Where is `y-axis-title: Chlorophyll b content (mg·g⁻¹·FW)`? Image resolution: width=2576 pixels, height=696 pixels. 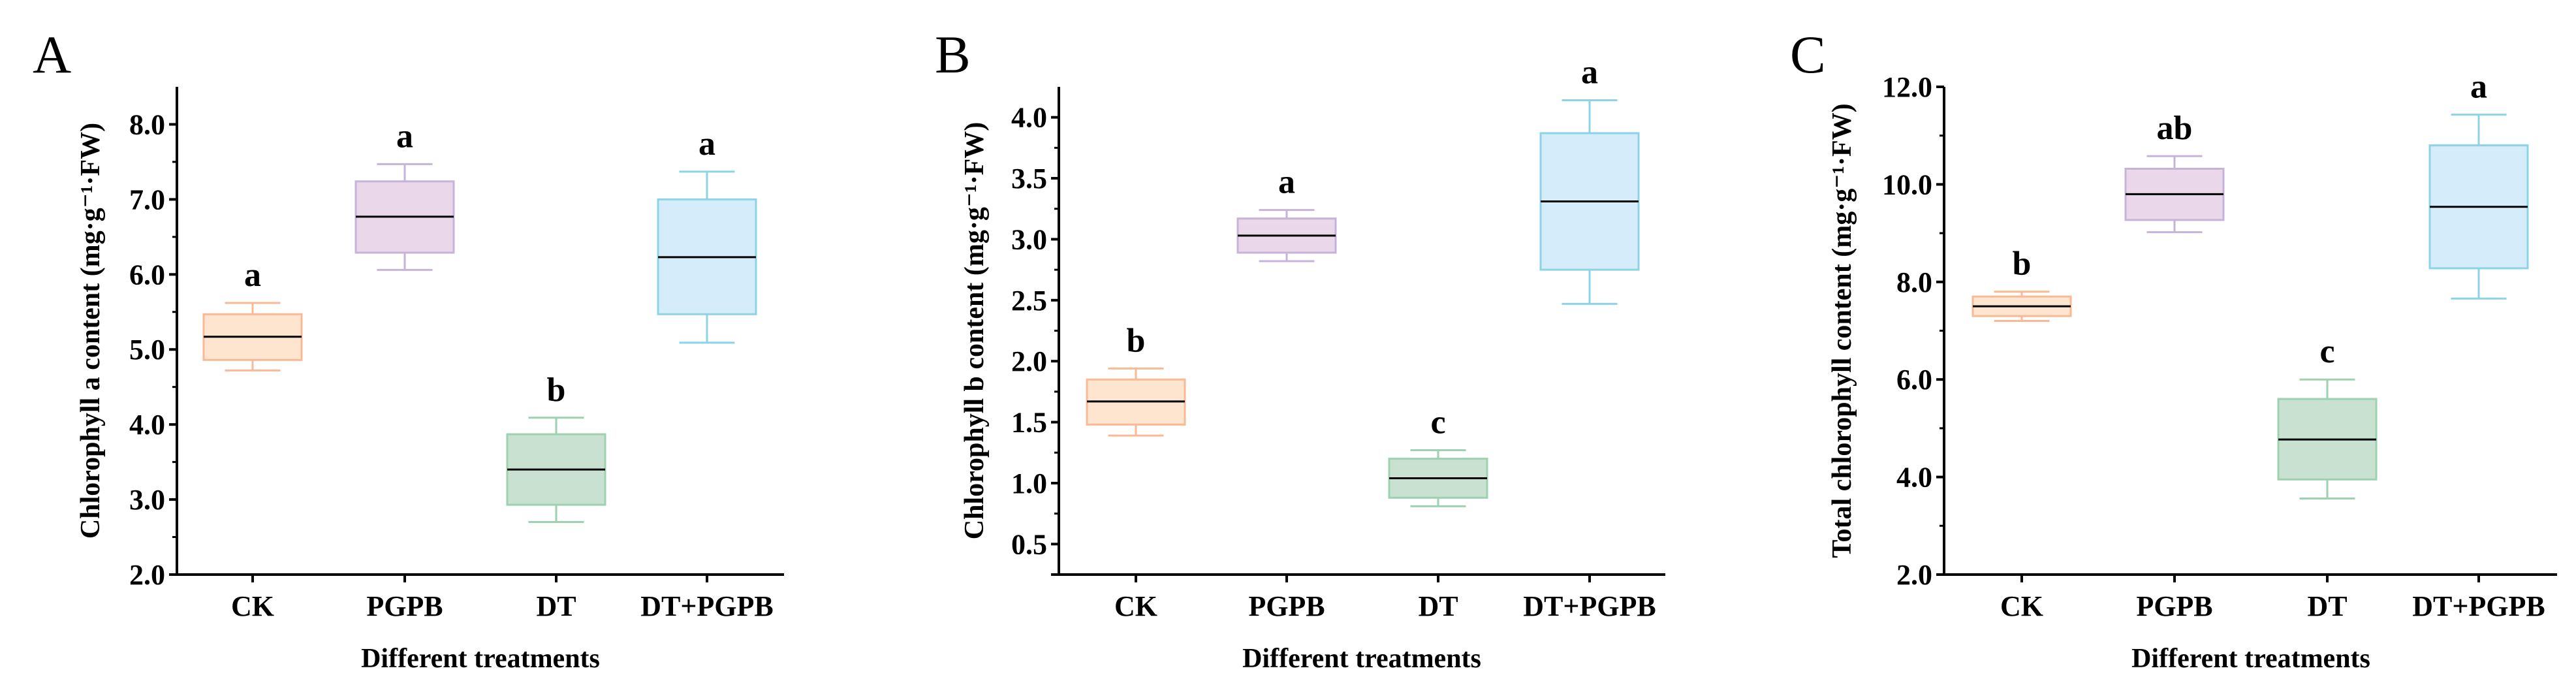
y-axis-title: Chlorophyll b content (mg·g⁻¹·FW) is located at coordinates (975, 331).